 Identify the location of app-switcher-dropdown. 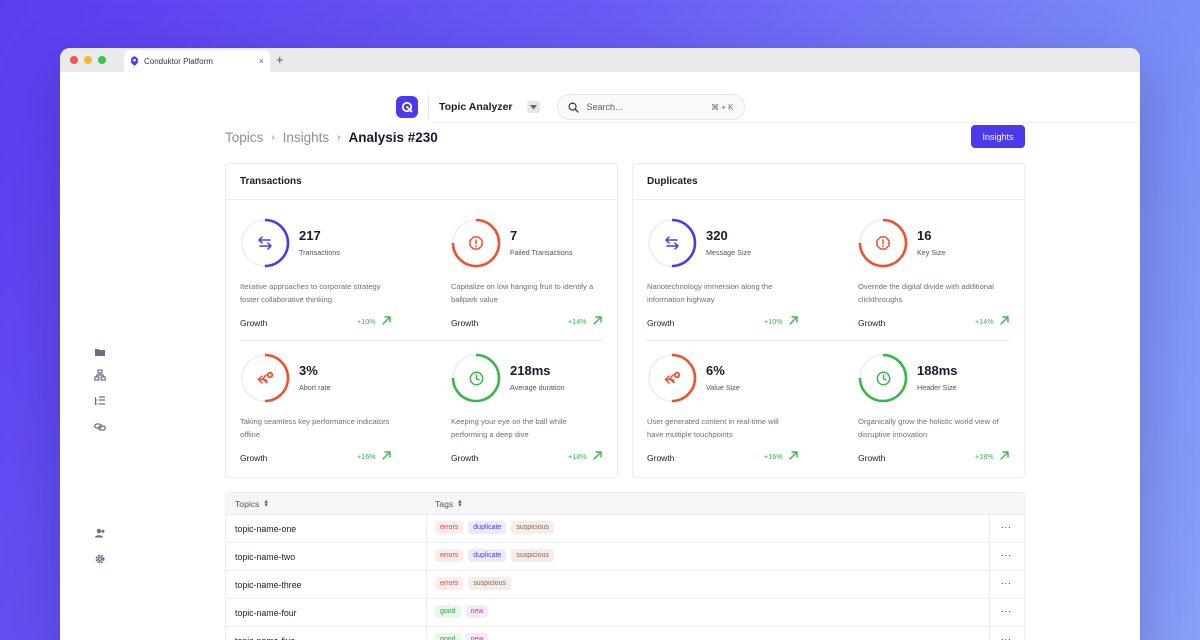
(533, 107).